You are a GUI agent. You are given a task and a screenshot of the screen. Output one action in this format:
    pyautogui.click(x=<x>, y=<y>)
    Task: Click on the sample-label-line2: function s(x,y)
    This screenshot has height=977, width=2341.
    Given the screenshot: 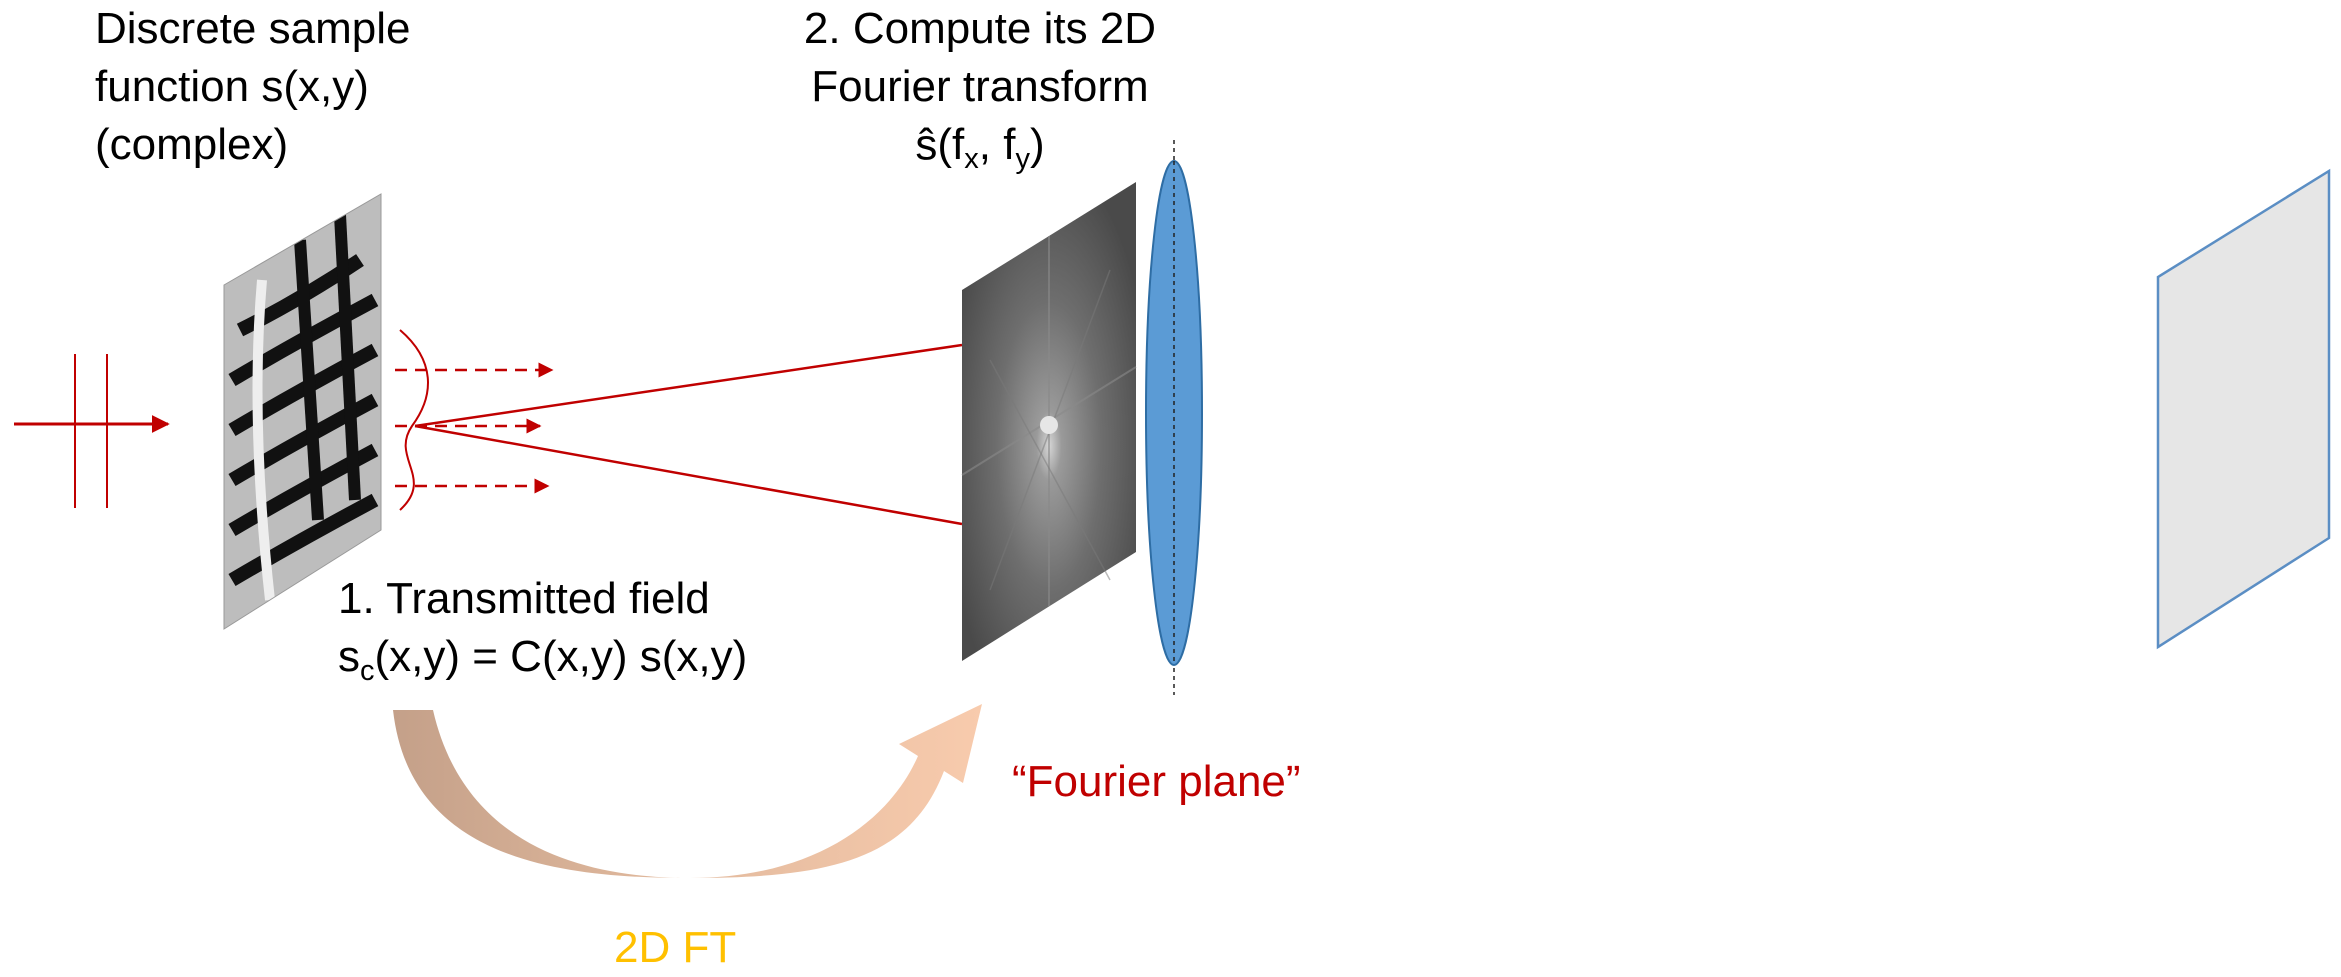 What is the action you would take?
    pyautogui.click(x=232, y=86)
    